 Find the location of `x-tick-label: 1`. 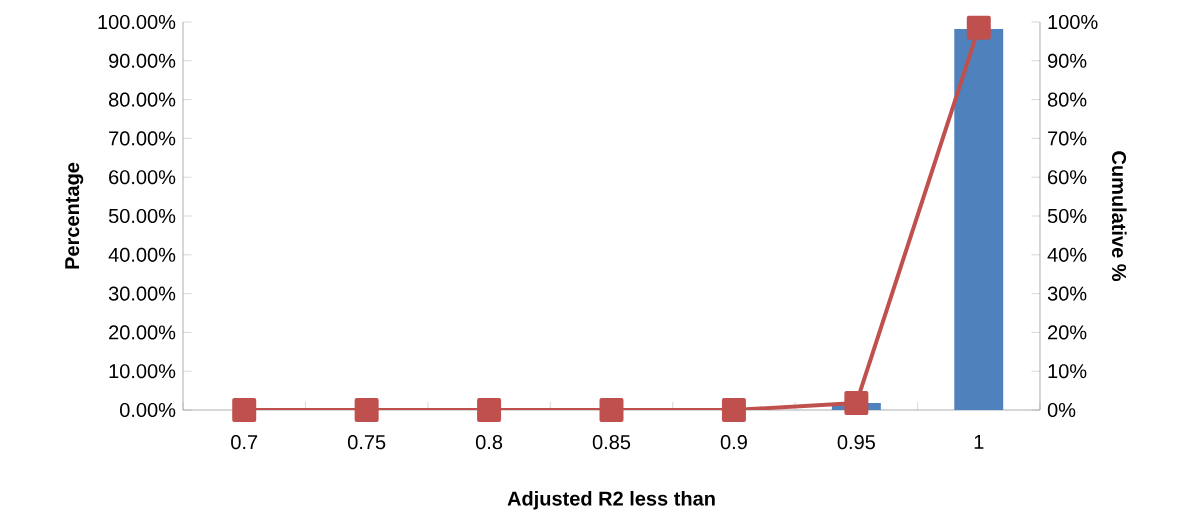

x-tick-label: 1 is located at coordinates (979, 442).